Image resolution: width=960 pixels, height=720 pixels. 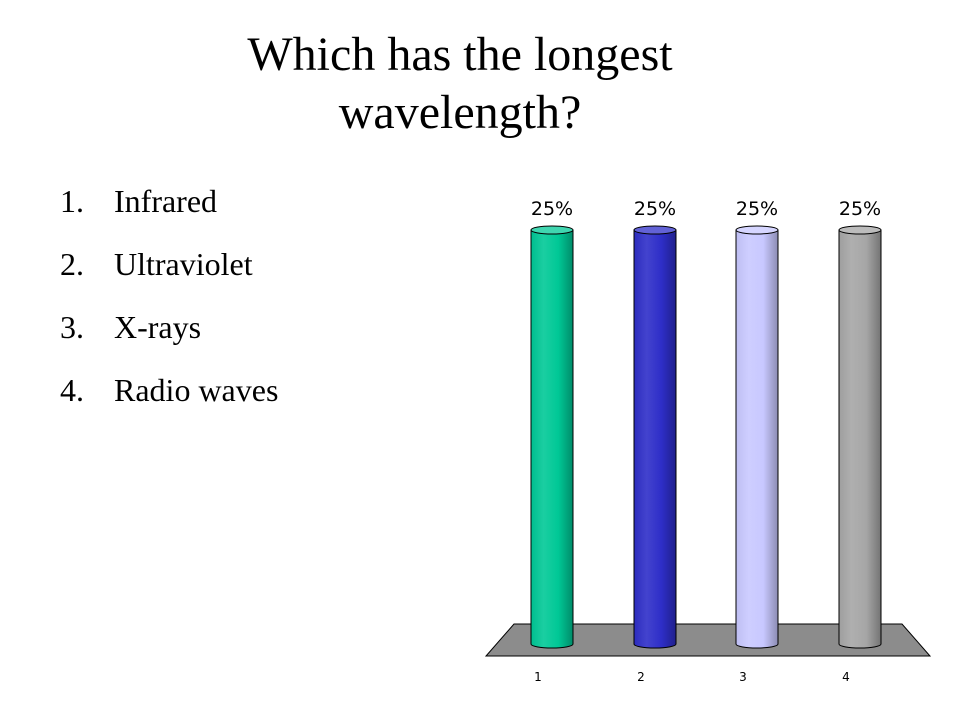 What do you see at coordinates (72, 201) in the screenshot?
I see `answer-option-number: 1.` at bounding box center [72, 201].